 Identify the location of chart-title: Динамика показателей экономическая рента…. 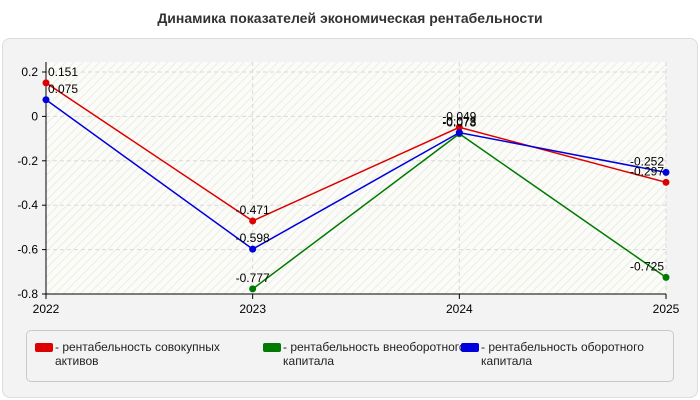
(350, 18).